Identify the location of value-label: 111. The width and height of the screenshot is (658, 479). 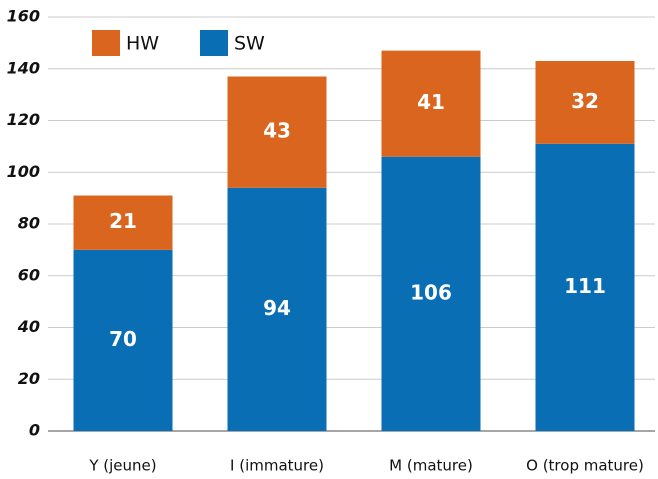
(585, 286).